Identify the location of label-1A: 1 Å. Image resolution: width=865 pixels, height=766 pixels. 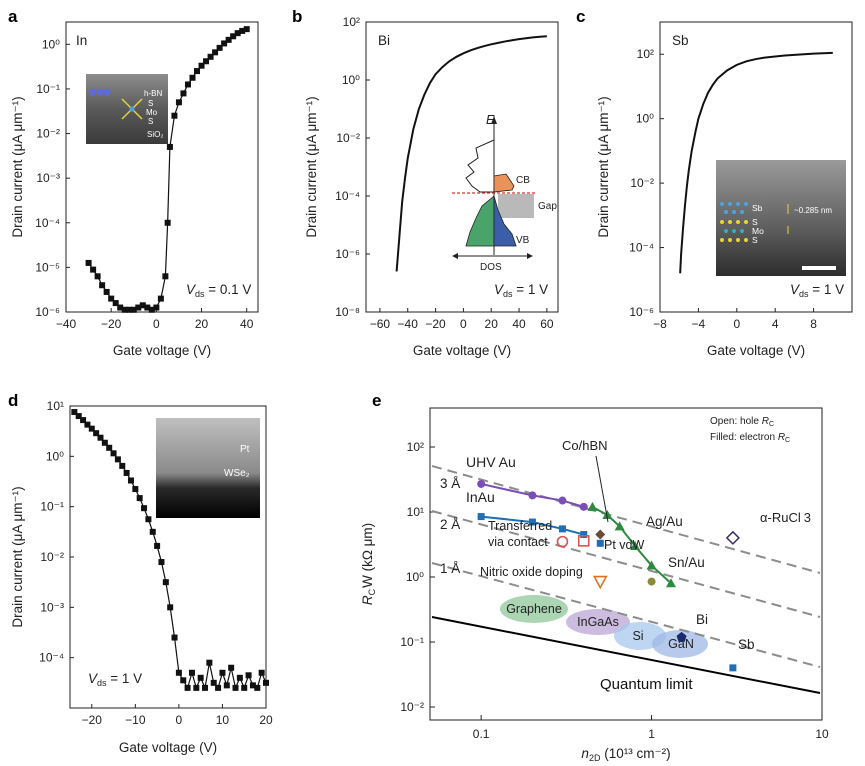
(450, 568).